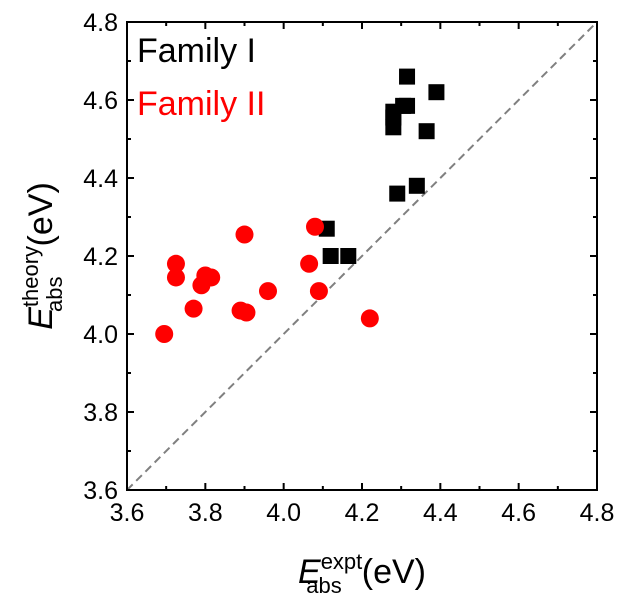  Describe the element at coordinates (518, 513) in the screenshot. I see `x-tick-label: 4.6` at that location.